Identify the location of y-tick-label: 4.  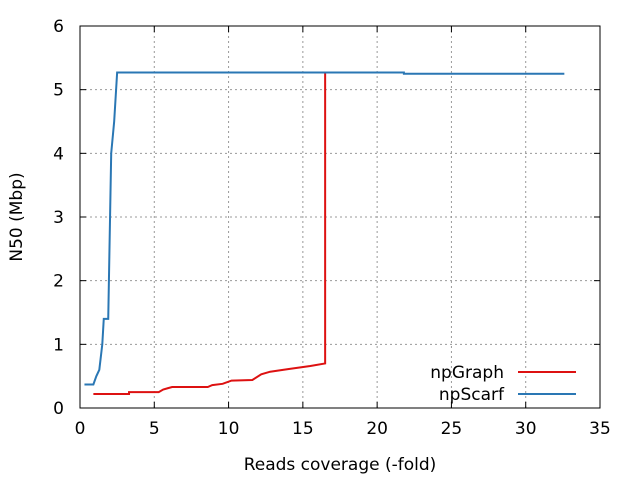
(58, 154).